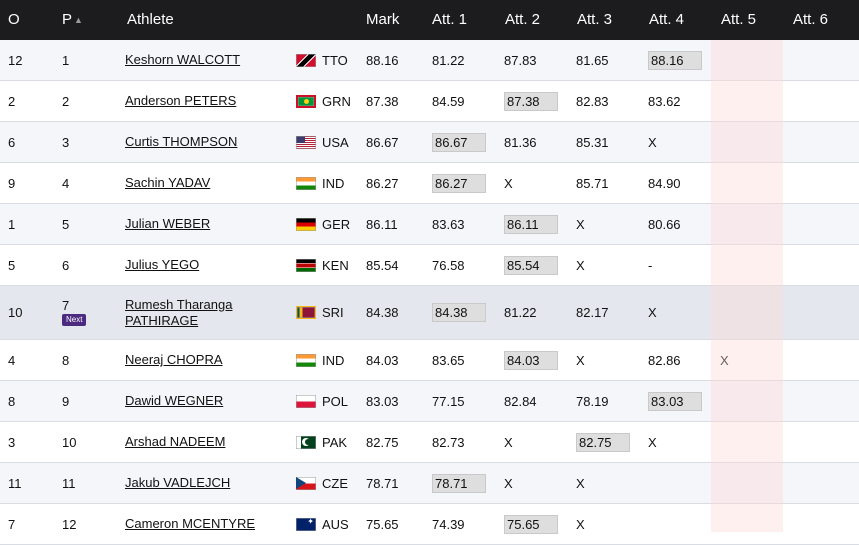  I want to click on athlete-name-link: Cameron MCENTYRE, so click(190, 524).